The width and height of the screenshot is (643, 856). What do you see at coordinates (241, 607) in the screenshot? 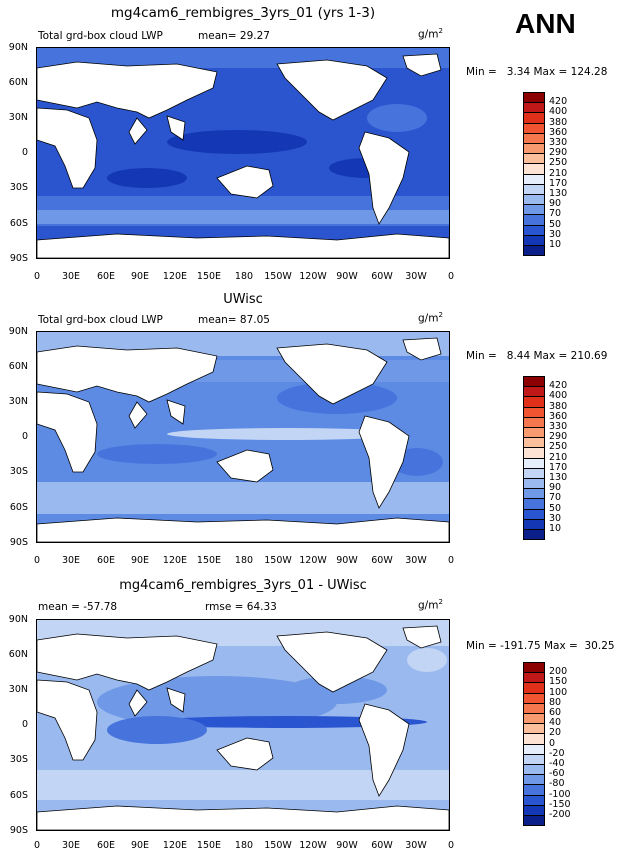
I see `rmse-value: rmse = 64.33` at bounding box center [241, 607].